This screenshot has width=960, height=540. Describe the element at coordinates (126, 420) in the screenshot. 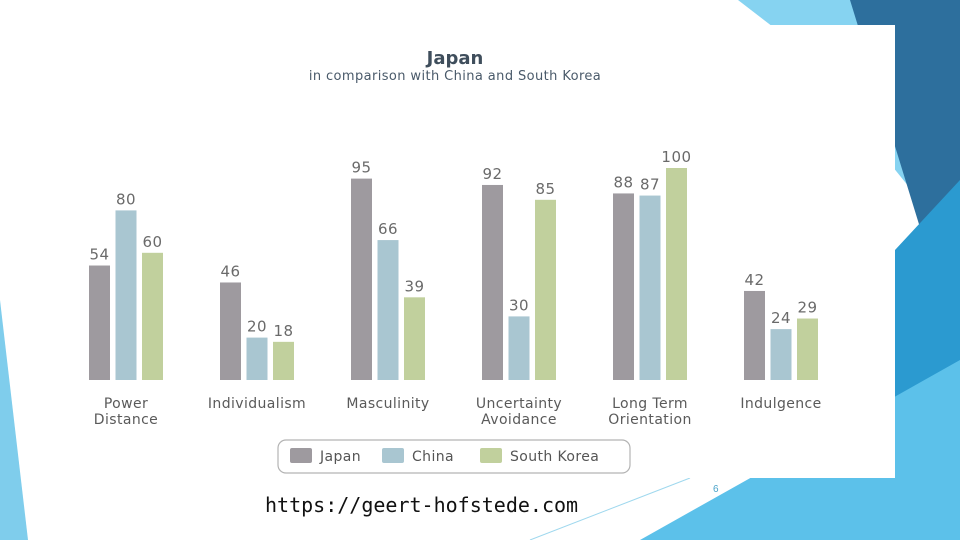

I see `category-label-power-distance-line-2: Distance` at that location.